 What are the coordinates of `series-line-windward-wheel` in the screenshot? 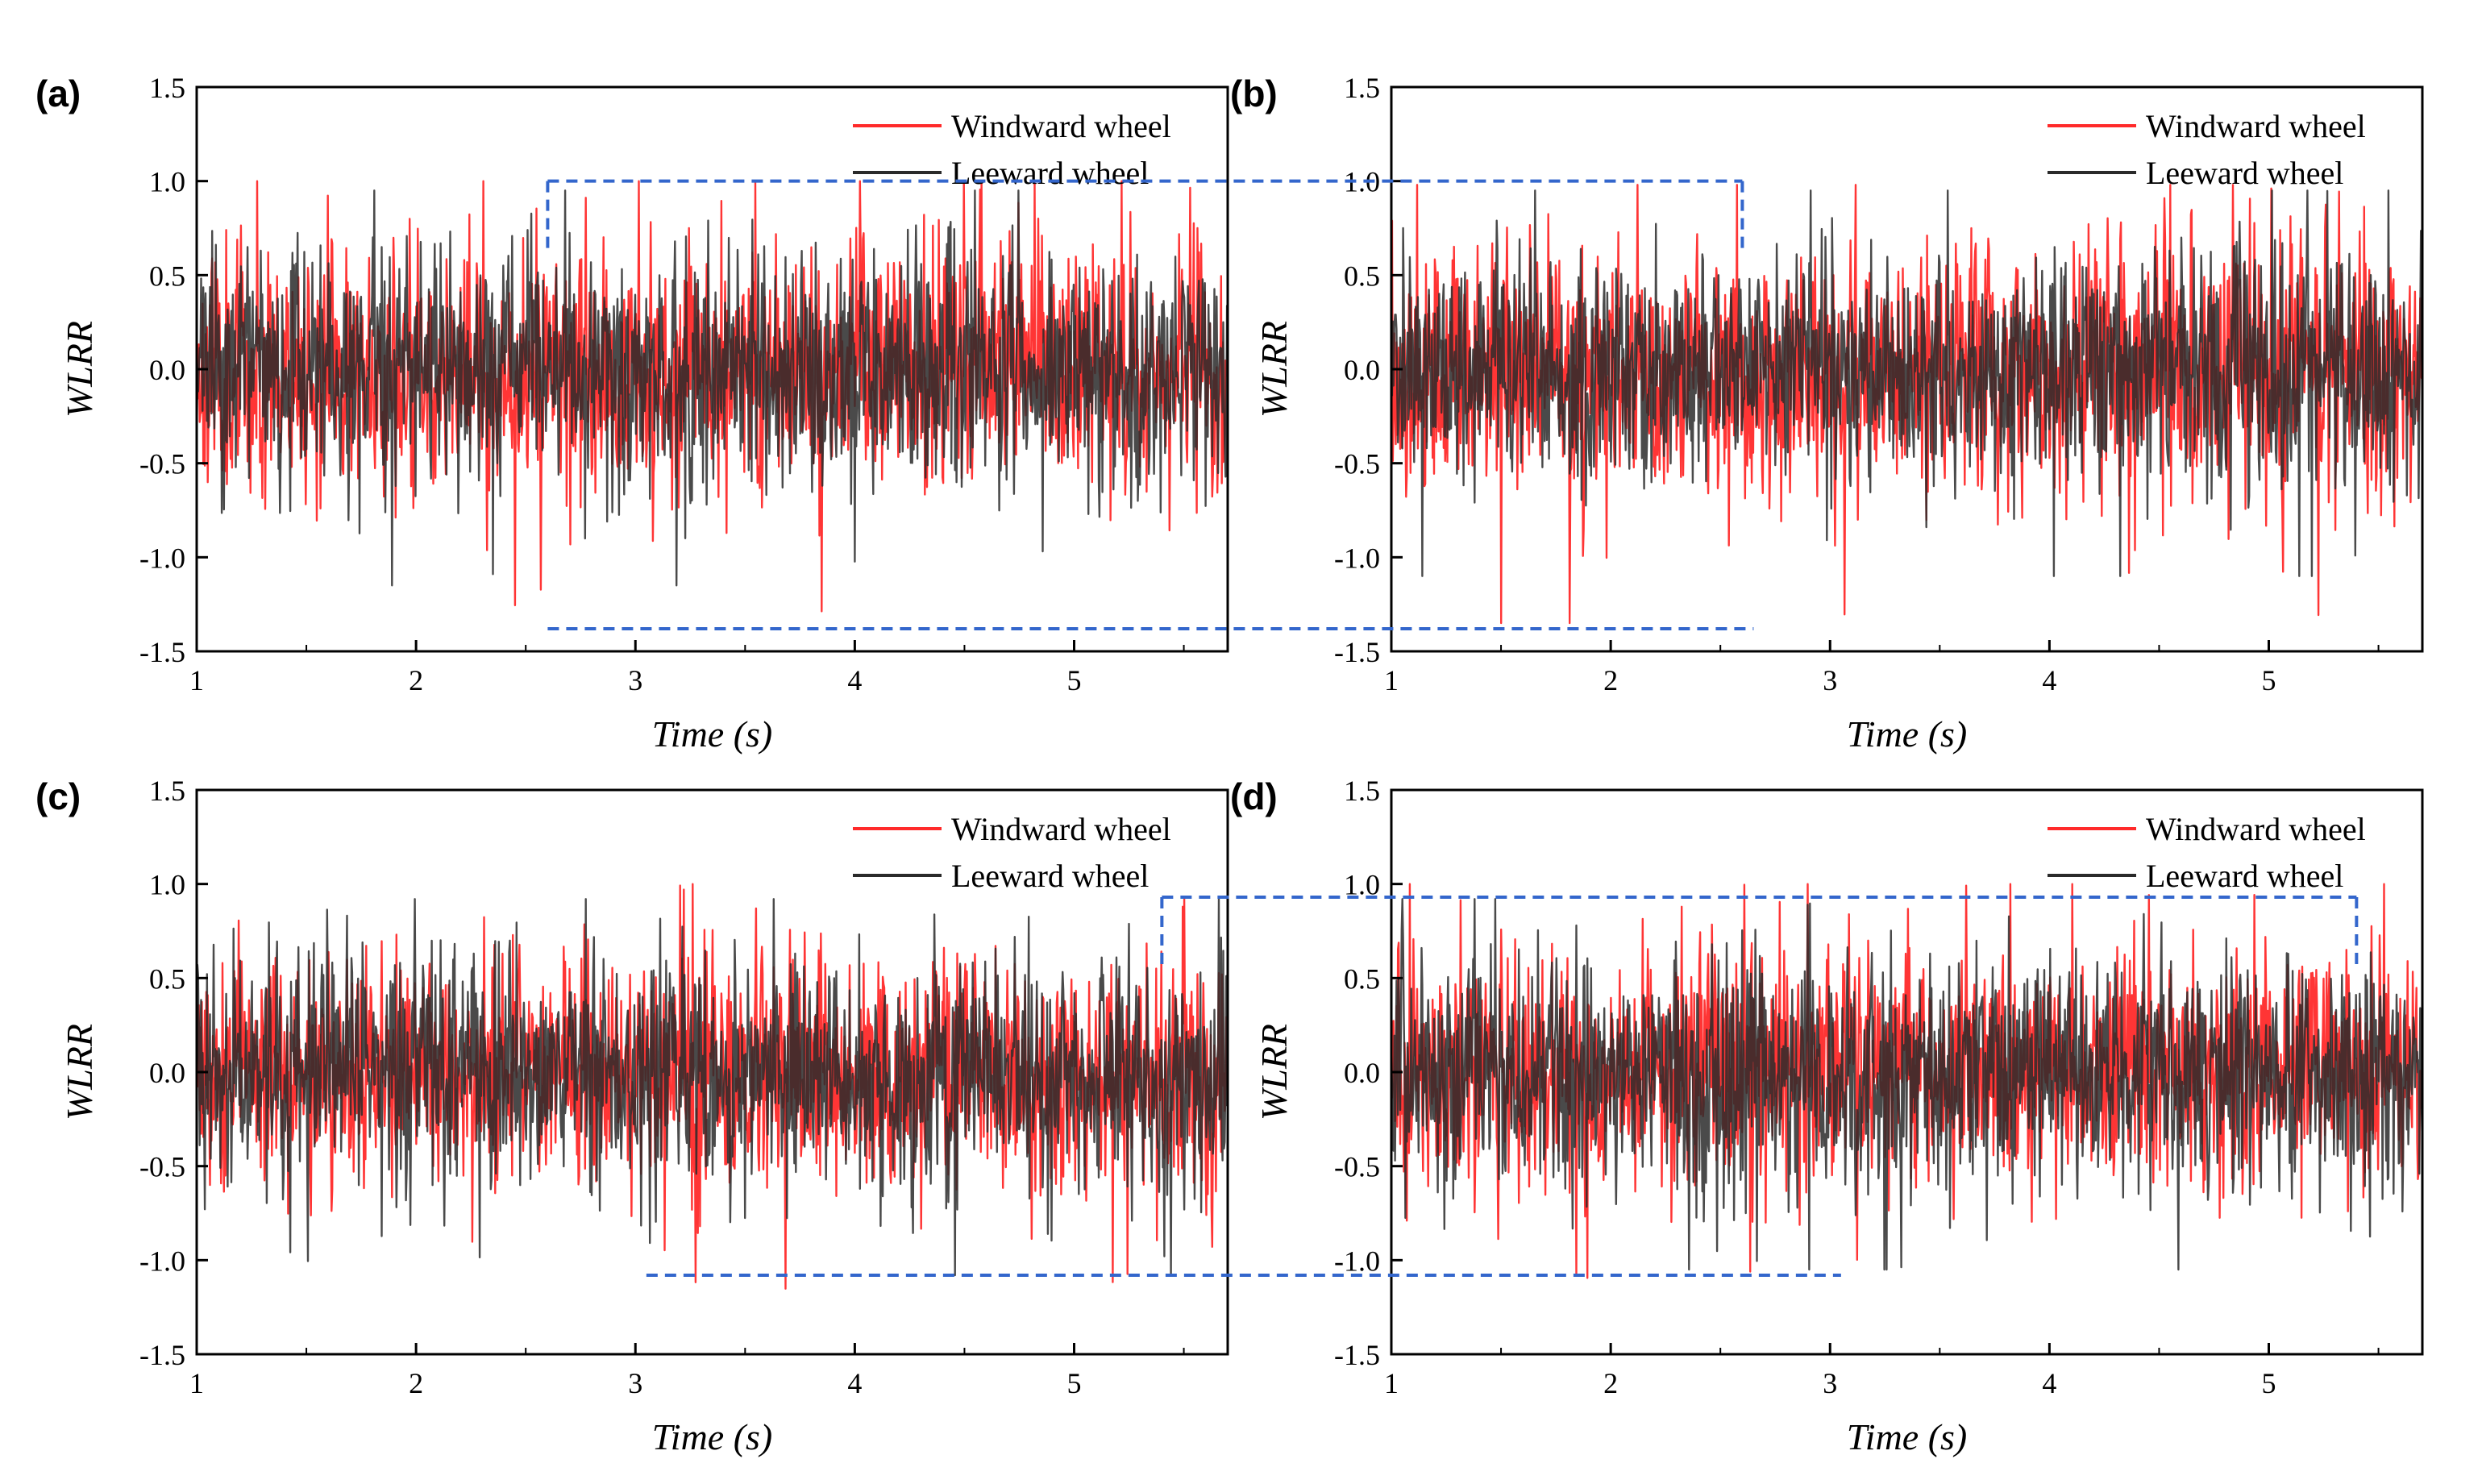 It's located at (712, 1086).